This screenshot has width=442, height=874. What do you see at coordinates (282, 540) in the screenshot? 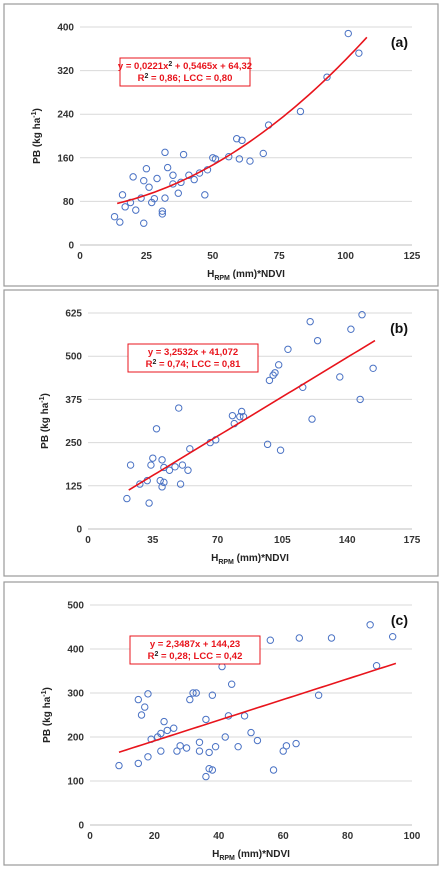
I see `x-tick-label: 105` at bounding box center [282, 540].